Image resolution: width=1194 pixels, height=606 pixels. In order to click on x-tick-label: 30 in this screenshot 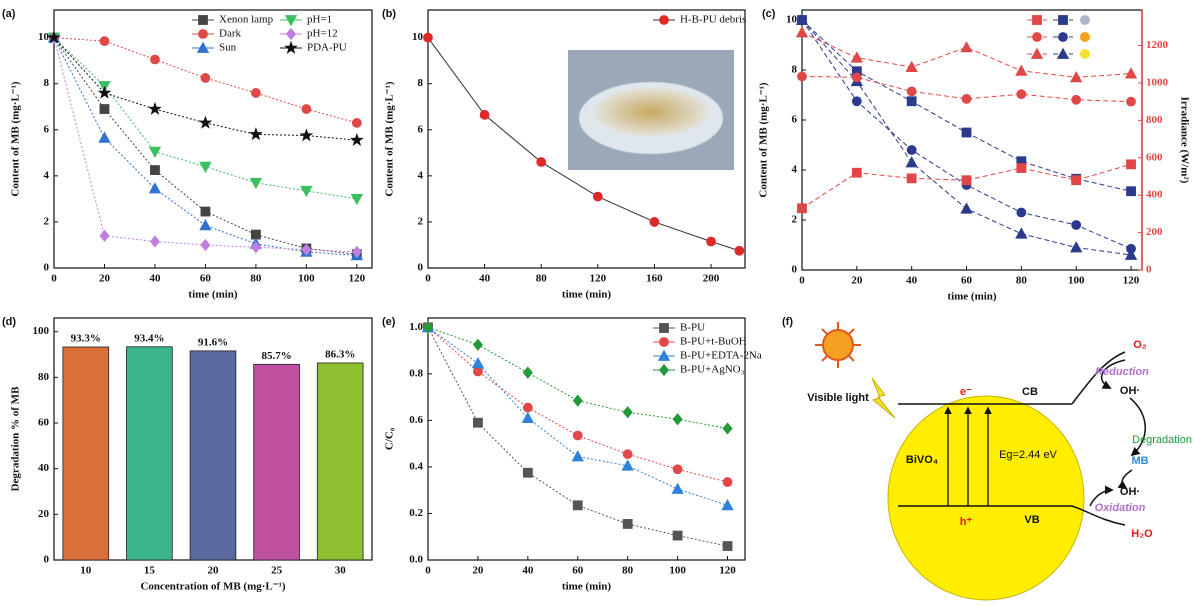, I will do `click(341, 571)`.